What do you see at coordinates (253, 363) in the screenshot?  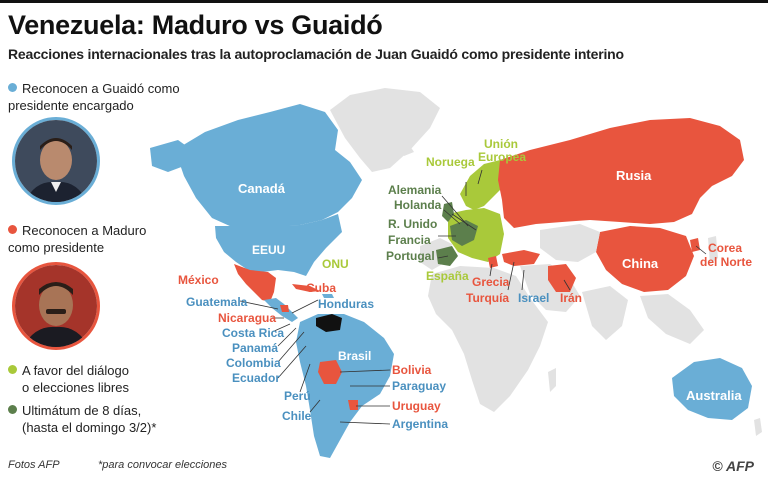 I see `label-colombia: Colombia` at bounding box center [253, 363].